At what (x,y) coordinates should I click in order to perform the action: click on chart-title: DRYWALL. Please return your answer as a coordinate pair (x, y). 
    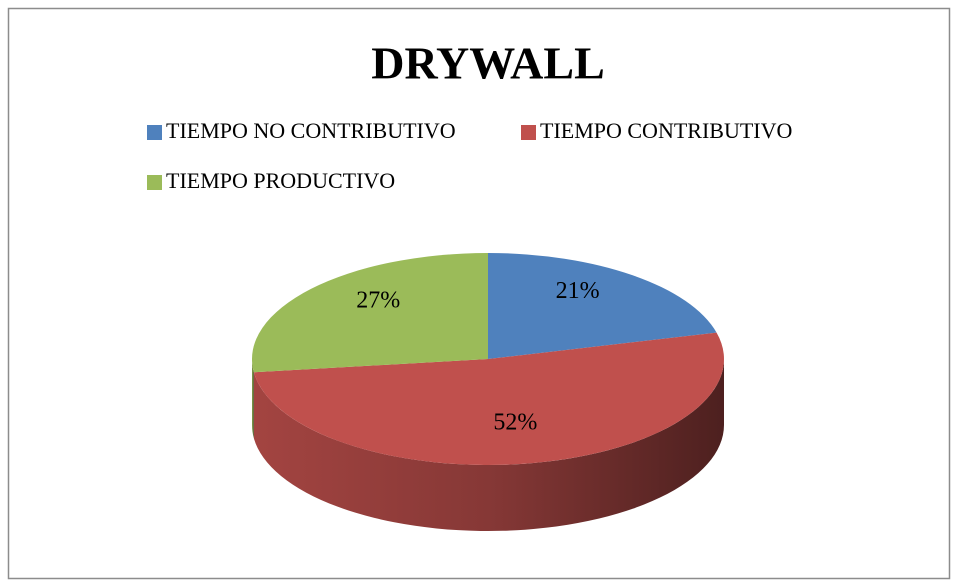
    Looking at the image, I should click on (488, 63).